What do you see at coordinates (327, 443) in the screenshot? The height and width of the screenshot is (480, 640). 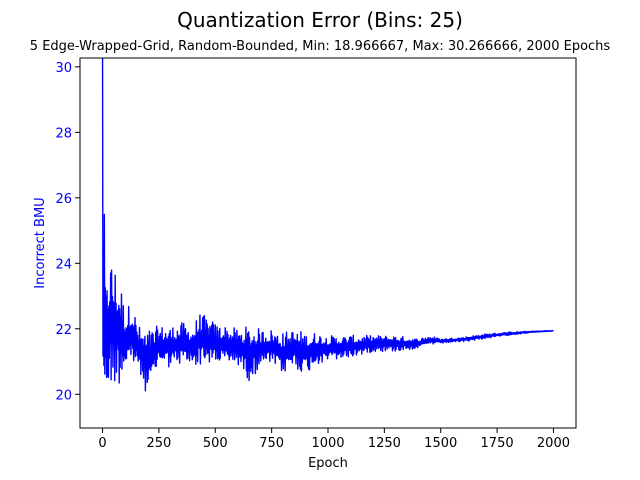 I see `x-tick-label: 1000` at bounding box center [327, 443].